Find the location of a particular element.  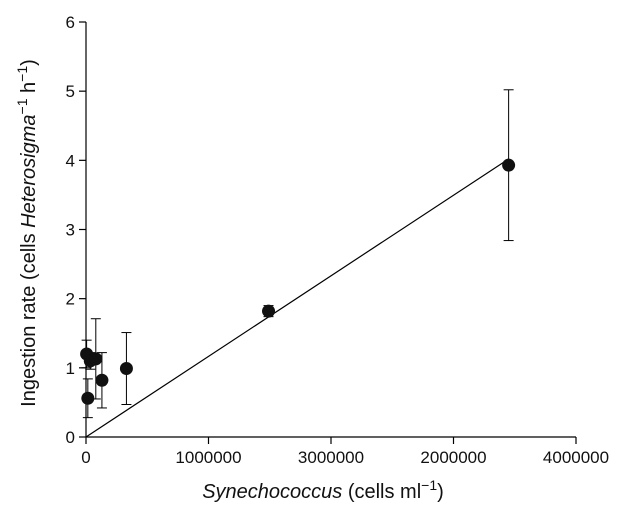

x-axis-title: Synechococcus (cells ml−1) is located at coordinates (323, 490).